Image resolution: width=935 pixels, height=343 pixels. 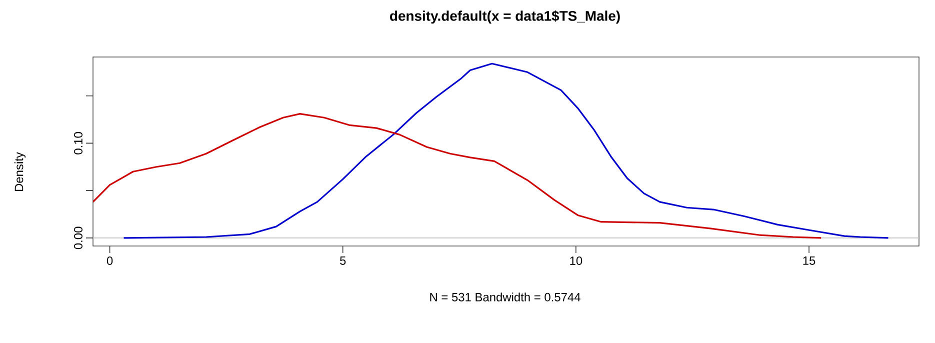 What do you see at coordinates (505, 297) in the screenshot?
I see `x-axis-title: N = 531 Bandwidth = 0.5744` at bounding box center [505, 297].